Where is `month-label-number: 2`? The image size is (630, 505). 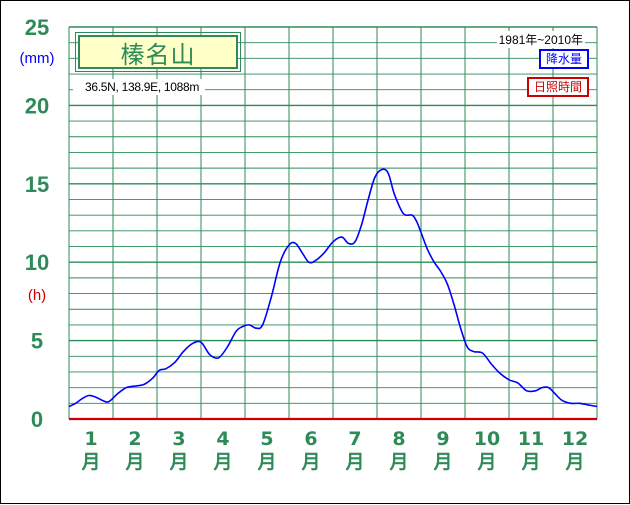
month-label-number: 2 is located at coordinates (134, 439).